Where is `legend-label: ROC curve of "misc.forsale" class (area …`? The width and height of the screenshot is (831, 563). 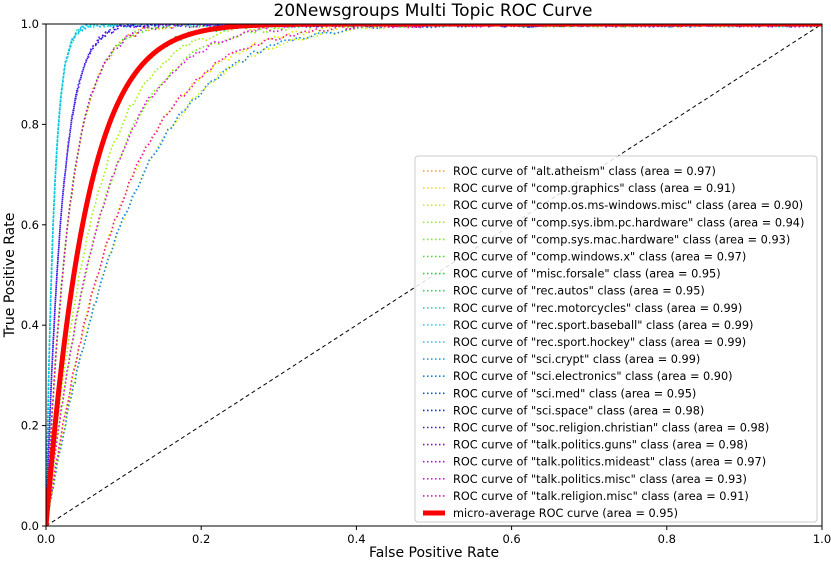
legend-label: ROC curve of "misc.forsale" class (area … is located at coordinates (587, 274).